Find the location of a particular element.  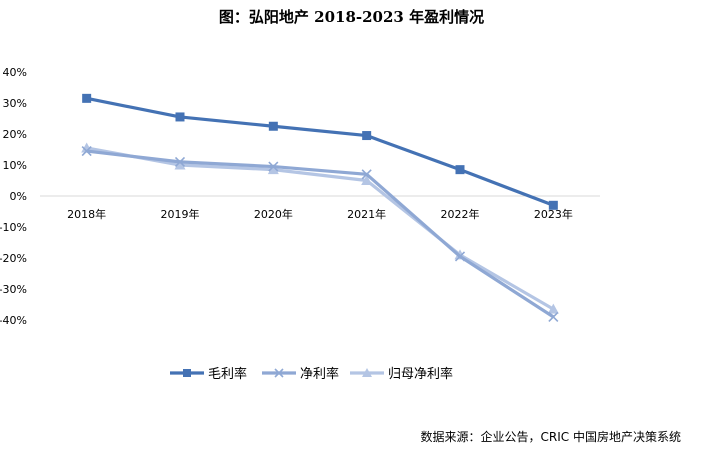

legend: 毛利率 净利率 归母净利率 is located at coordinates (311, 374).